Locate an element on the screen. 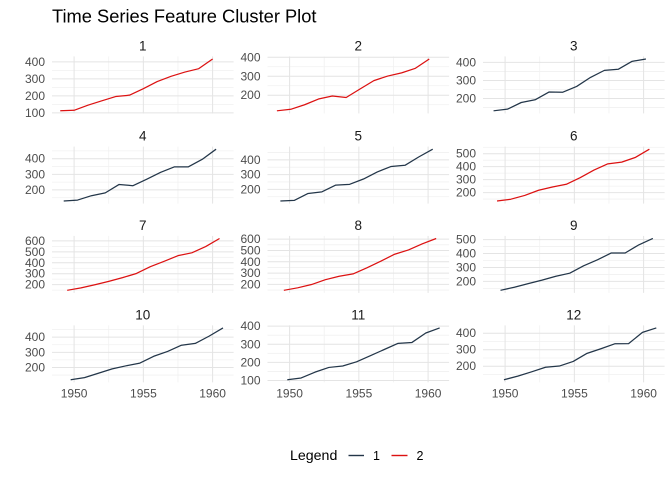  svg-text: 5 is located at coordinates (359, 136).